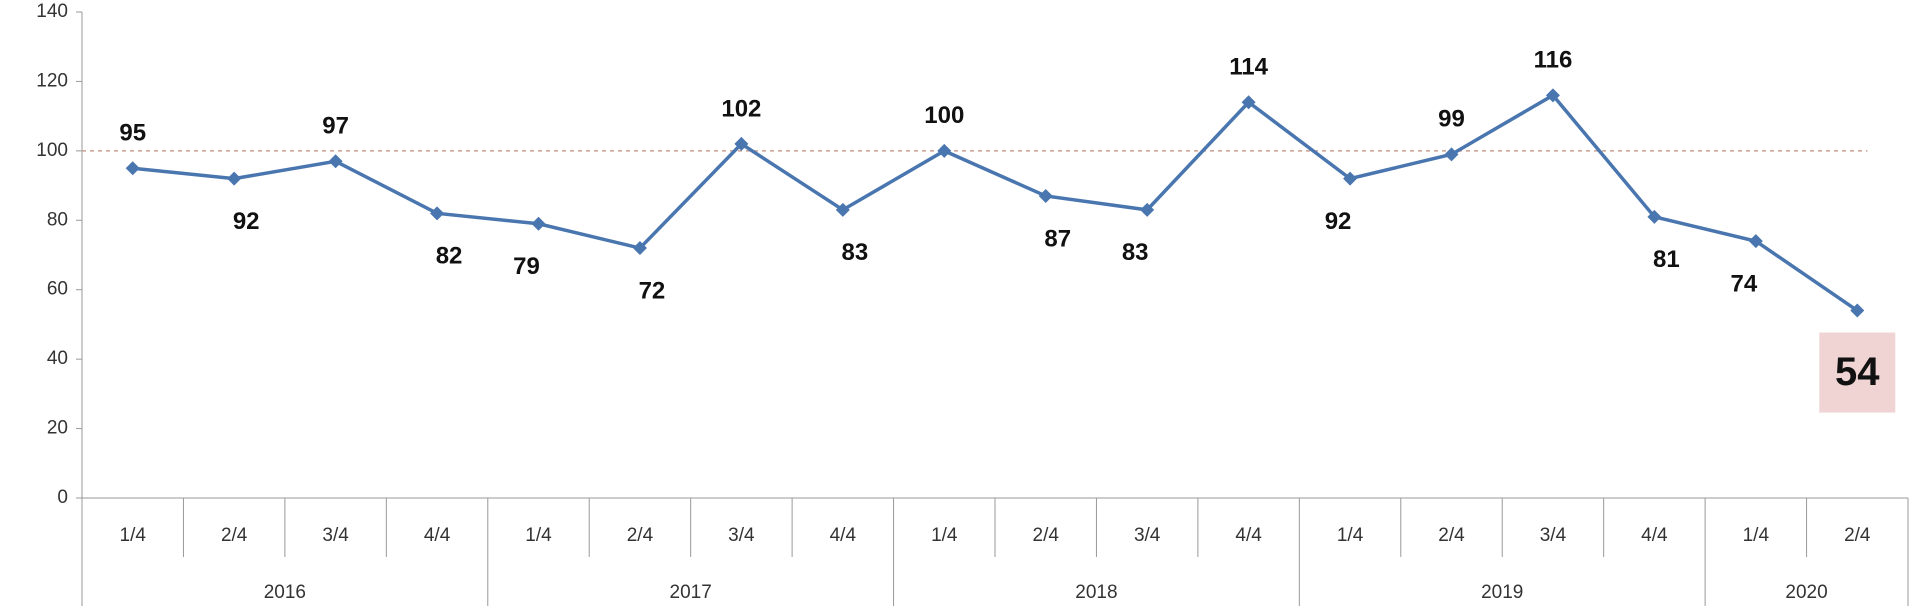 This screenshot has width=1920, height=609. What do you see at coordinates (1248, 67) in the screenshot?
I see `data-label: 114` at bounding box center [1248, 67].